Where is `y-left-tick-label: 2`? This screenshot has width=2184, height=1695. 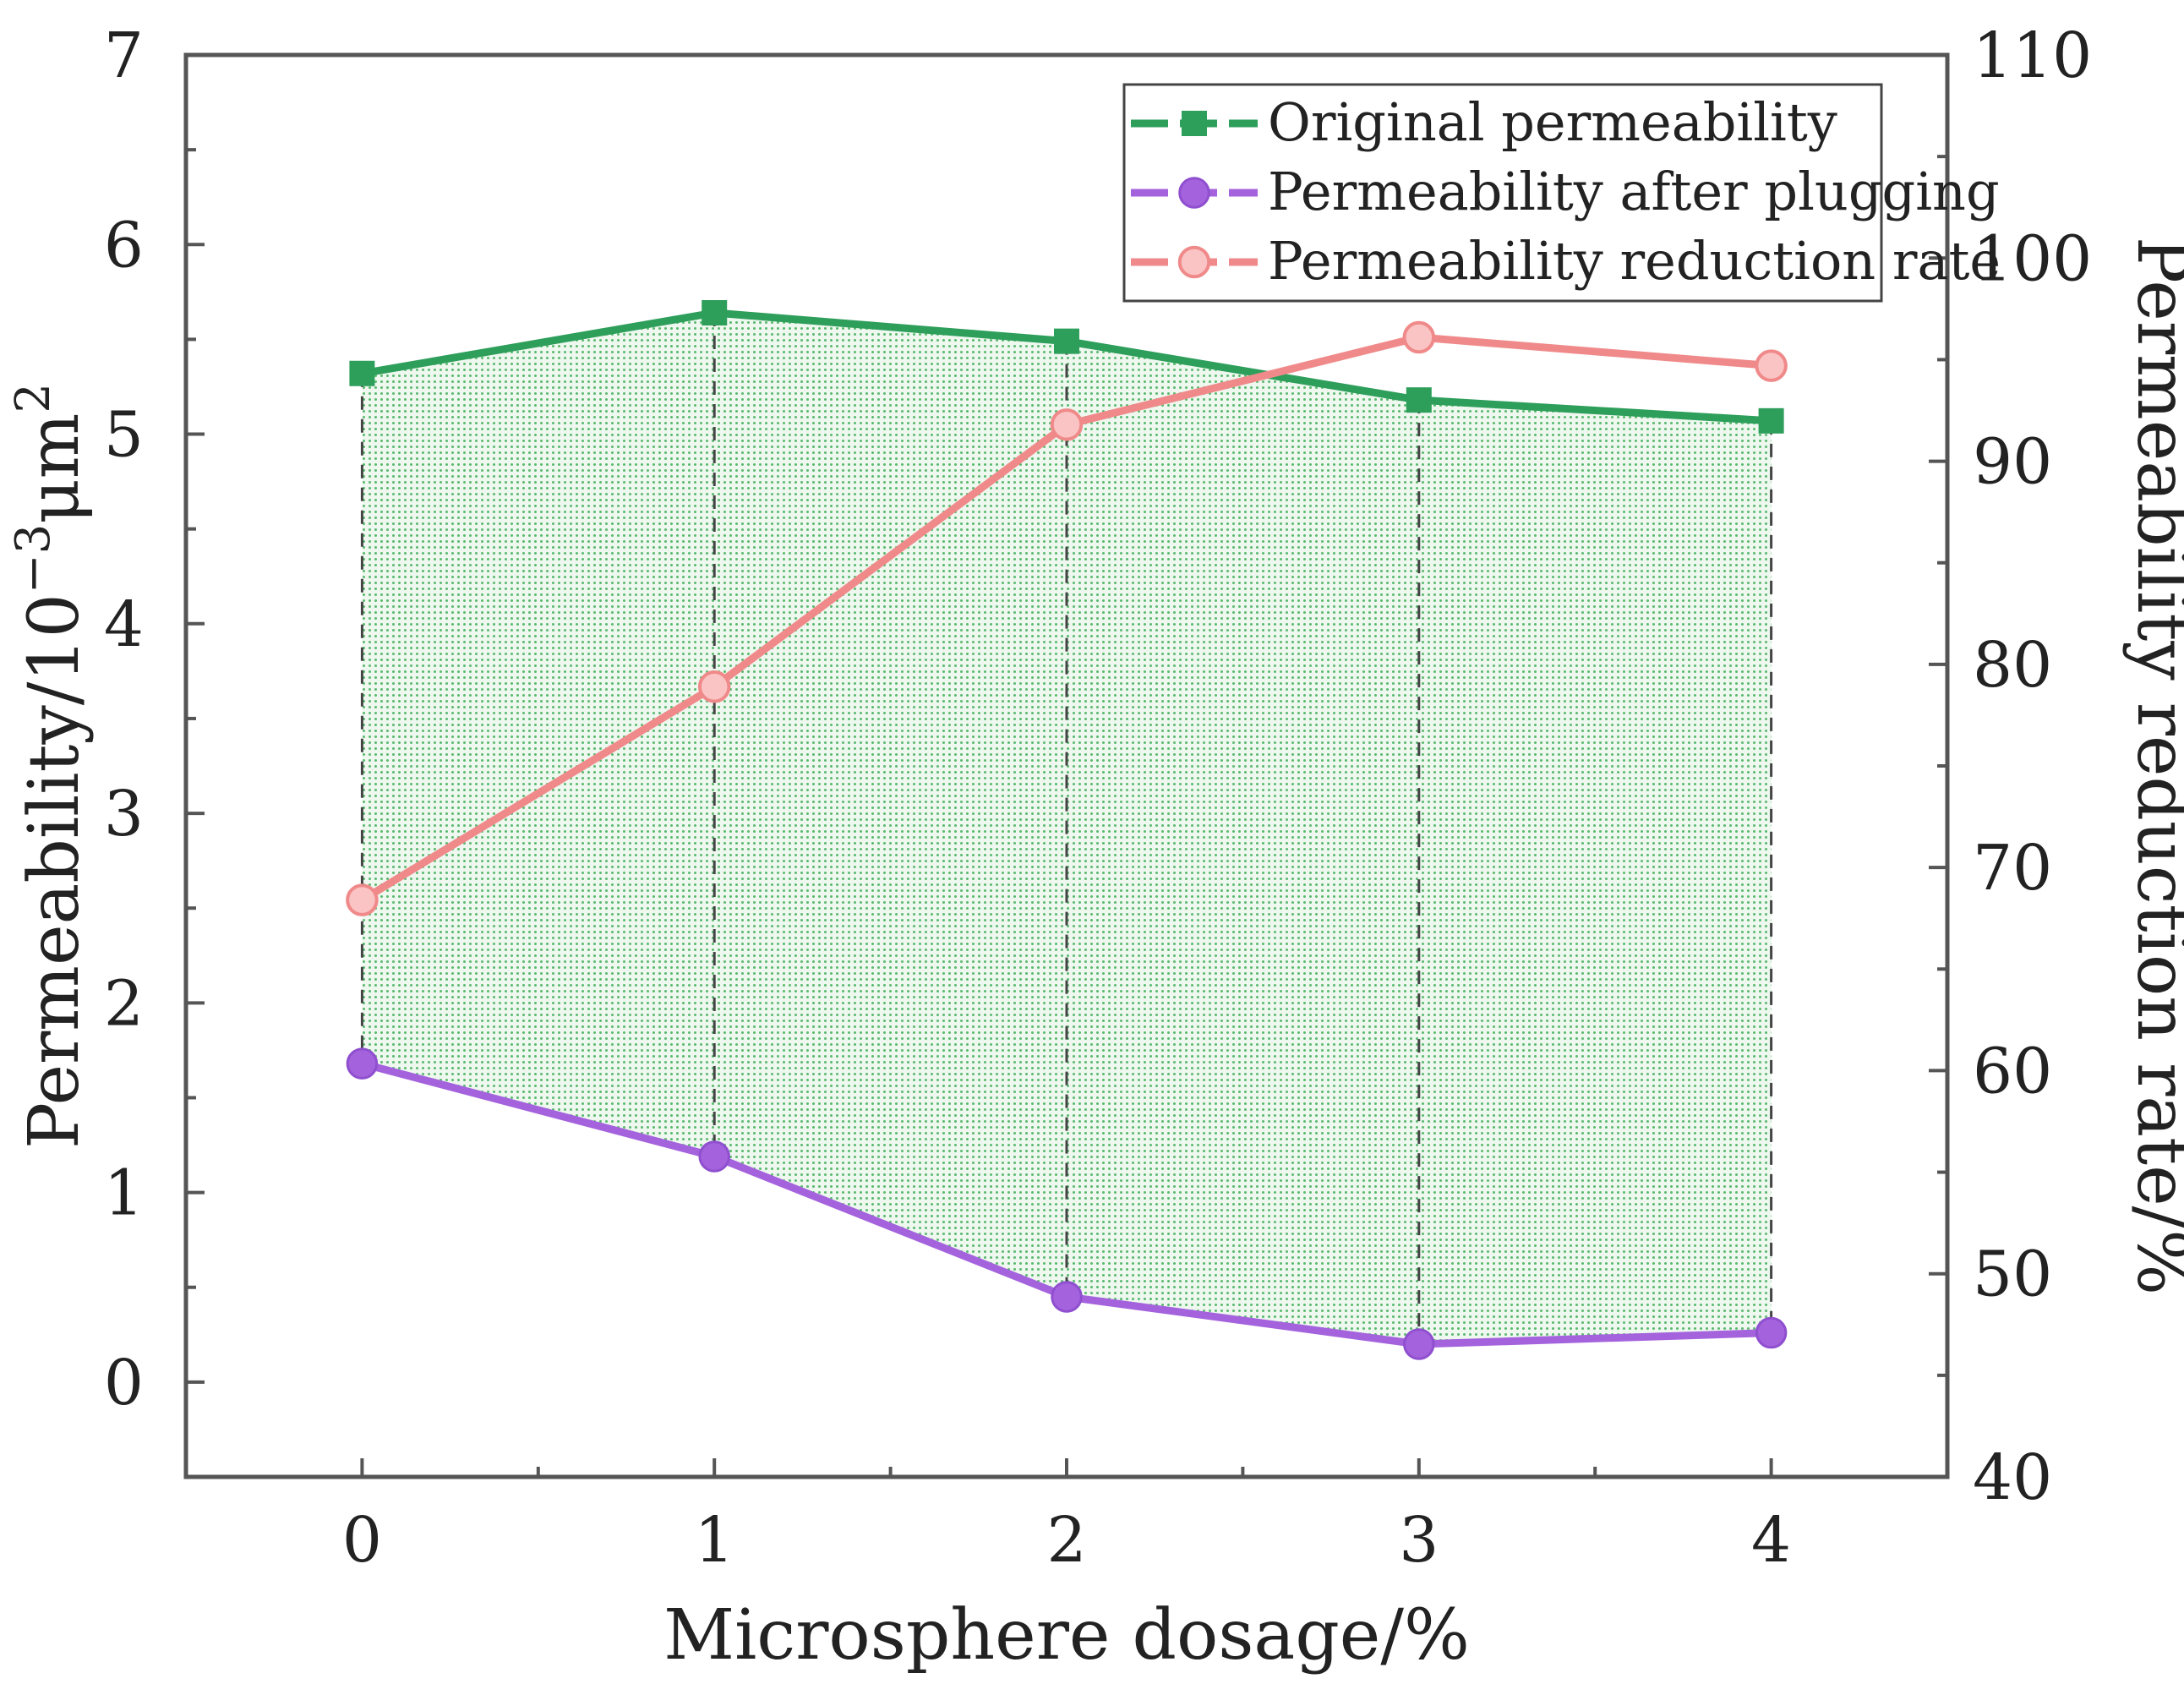 y-left-tick-label: 2 is located at coordinates (124, 1003).